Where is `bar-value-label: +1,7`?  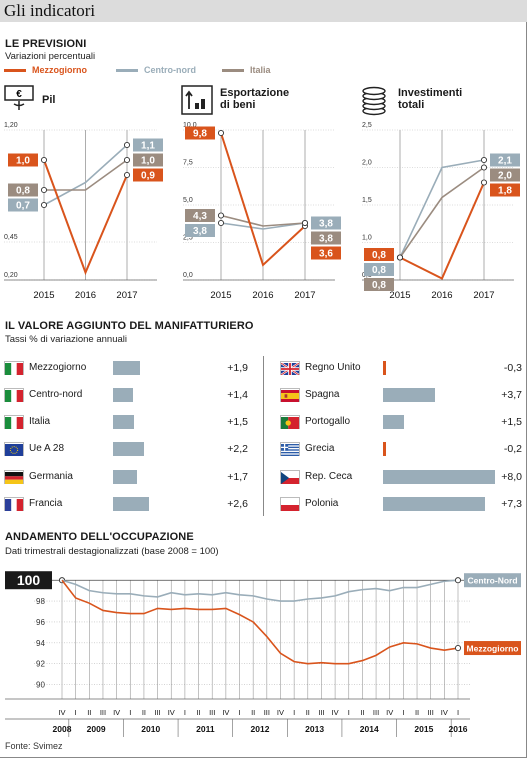 bar-value-label: +1,7 is located at coordinates (228, 477).